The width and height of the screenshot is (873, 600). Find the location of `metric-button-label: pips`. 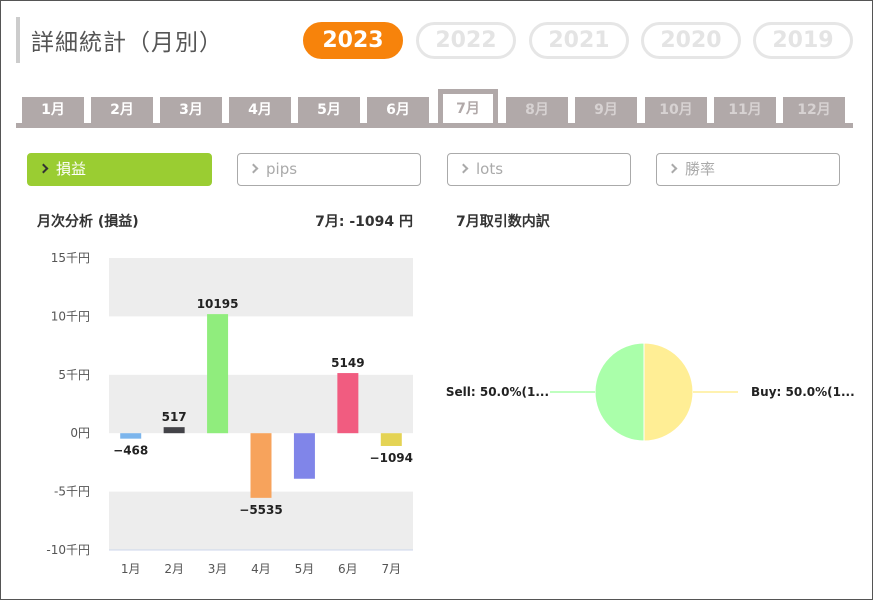

metric-button-label: pips is located at coordinates (282, 169).